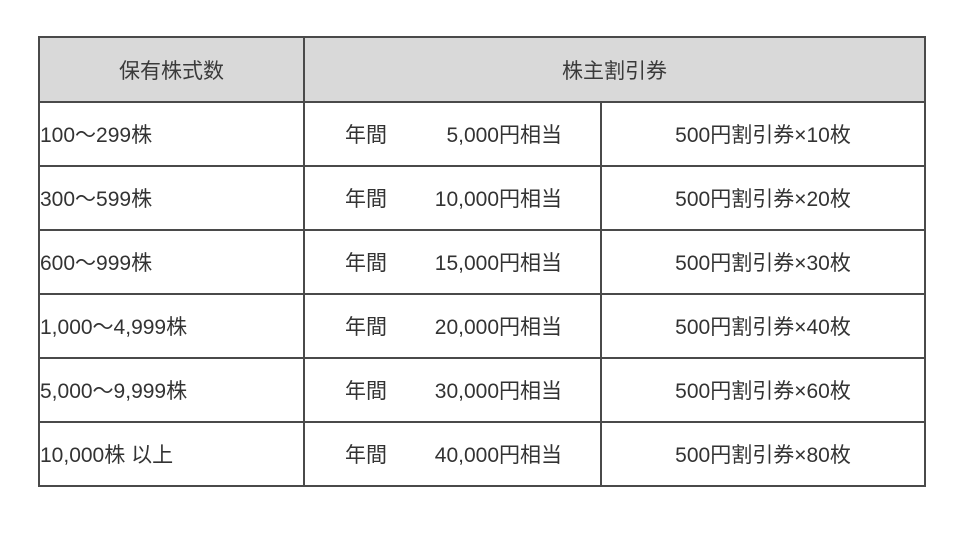 The width and height of the screenshot is (960, 540). I want to click on annual-amount: 40,000円相当, so click(498, 455).